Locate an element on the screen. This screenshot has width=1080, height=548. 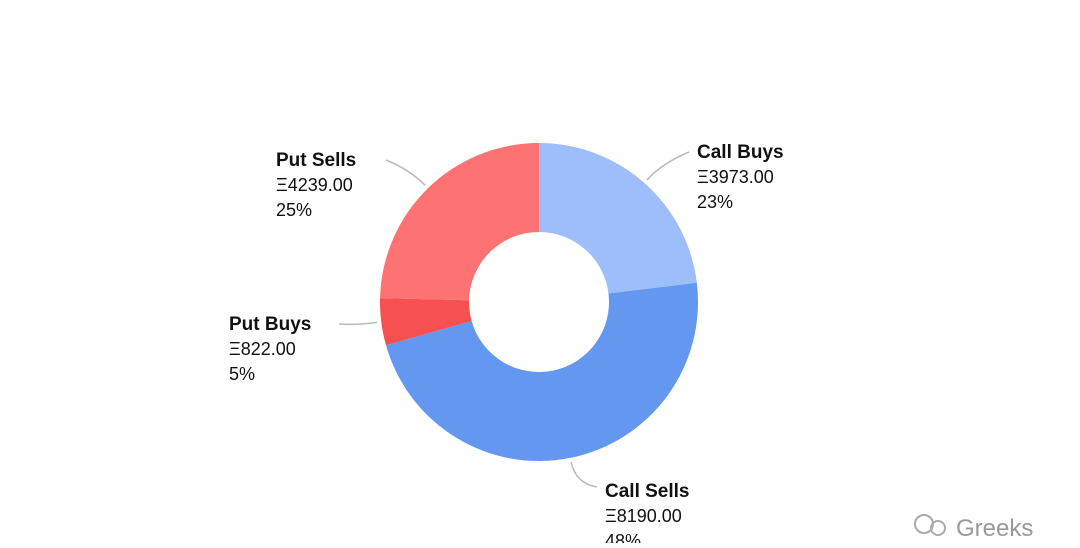
value-label: Ξ3973.00 is located at coordinates (735, 177).